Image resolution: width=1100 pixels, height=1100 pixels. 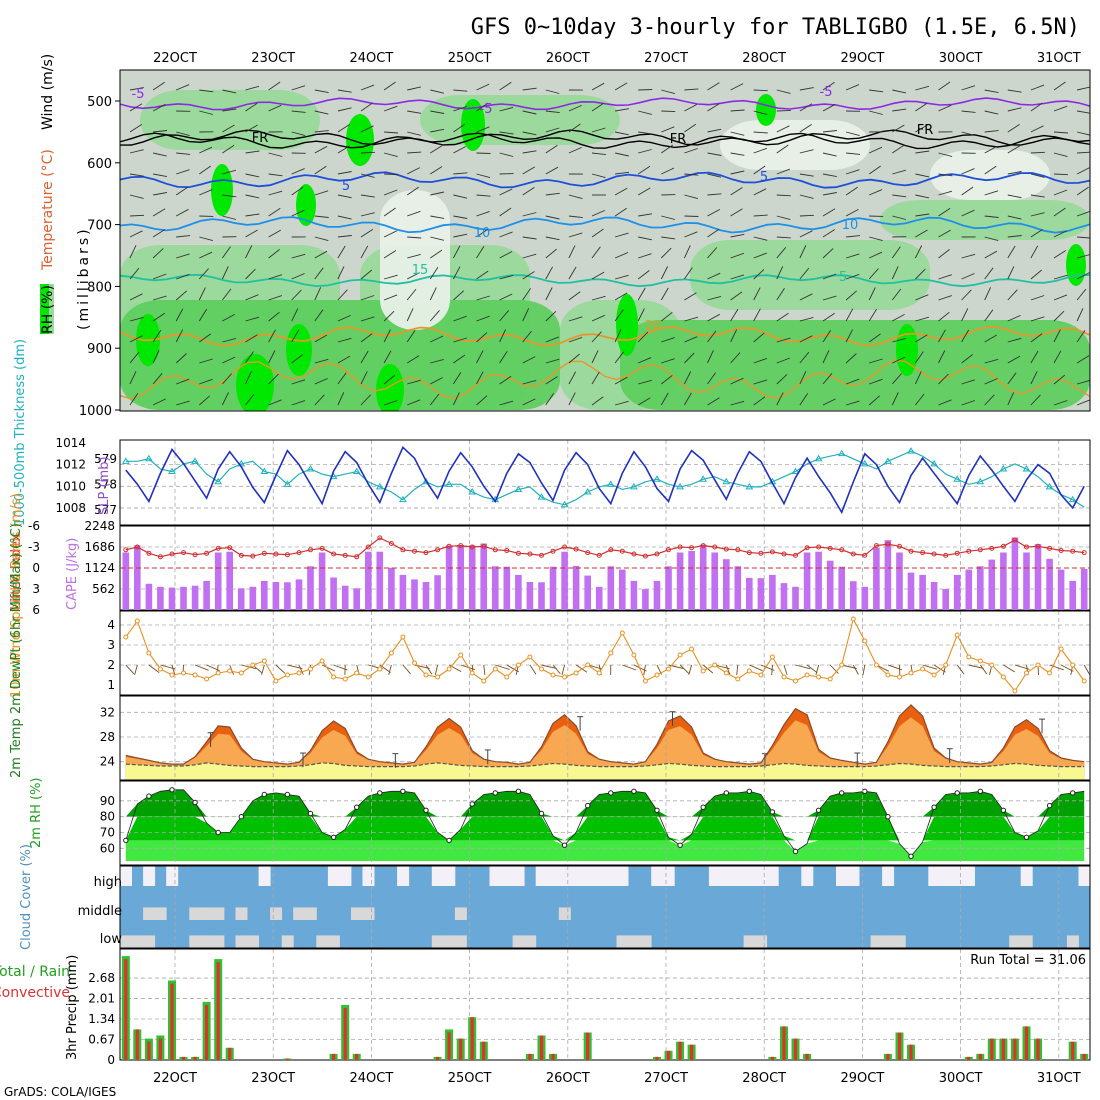 I want to click on thickness-line, so click(x=605, y=479).